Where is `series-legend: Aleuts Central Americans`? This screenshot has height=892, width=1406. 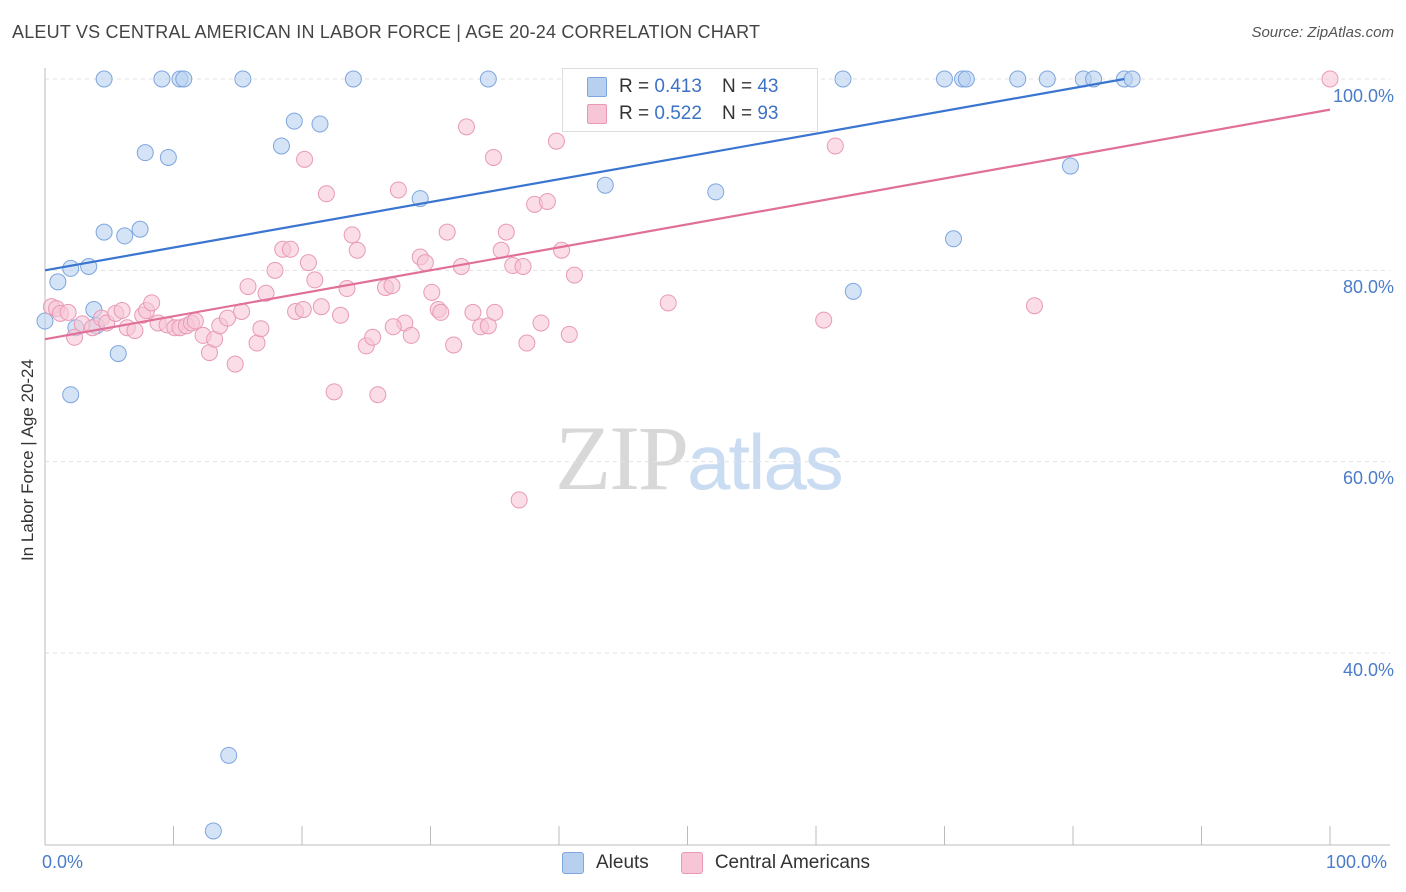
series-legend: Aleuts Central Americans is located at coordinates (732, 863).